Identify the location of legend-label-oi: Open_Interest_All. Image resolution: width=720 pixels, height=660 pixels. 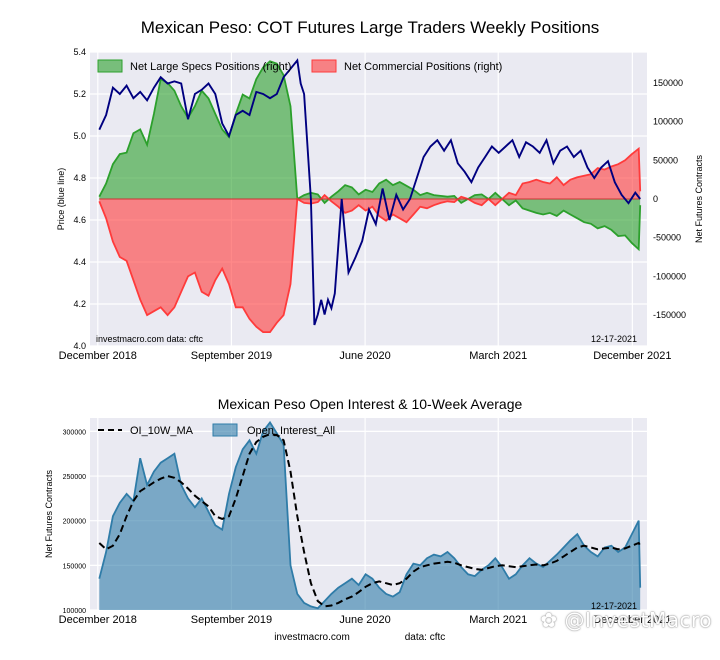
(291, 431).